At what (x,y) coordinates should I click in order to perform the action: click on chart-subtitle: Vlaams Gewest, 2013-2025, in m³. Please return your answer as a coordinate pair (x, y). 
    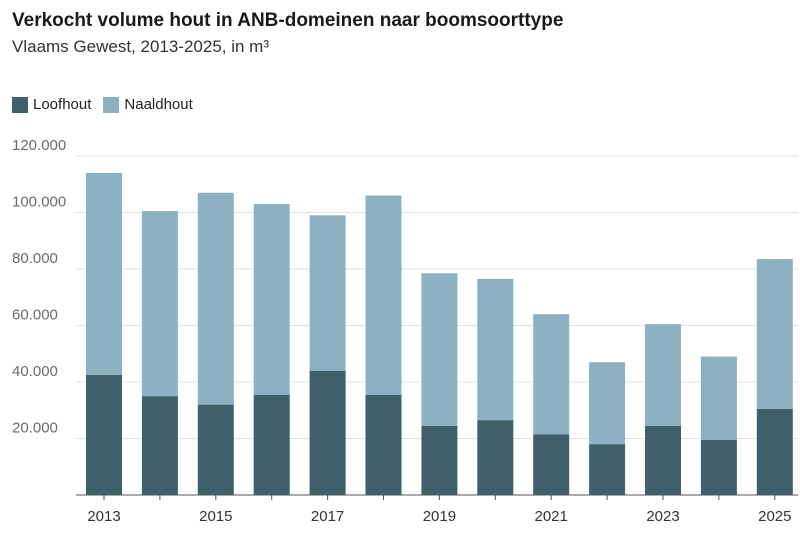
    Looking at the image, I should click on (141, 46).